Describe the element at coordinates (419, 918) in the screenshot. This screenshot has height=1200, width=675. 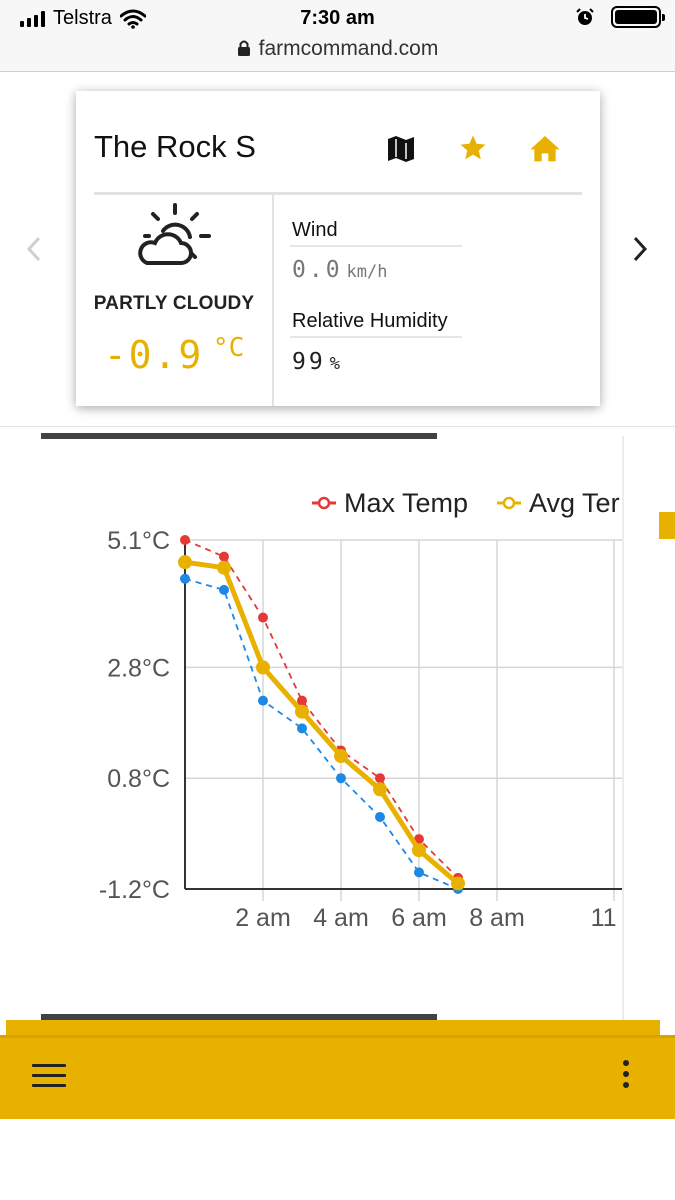
I see `x-tick-label: 6 am` at that location.